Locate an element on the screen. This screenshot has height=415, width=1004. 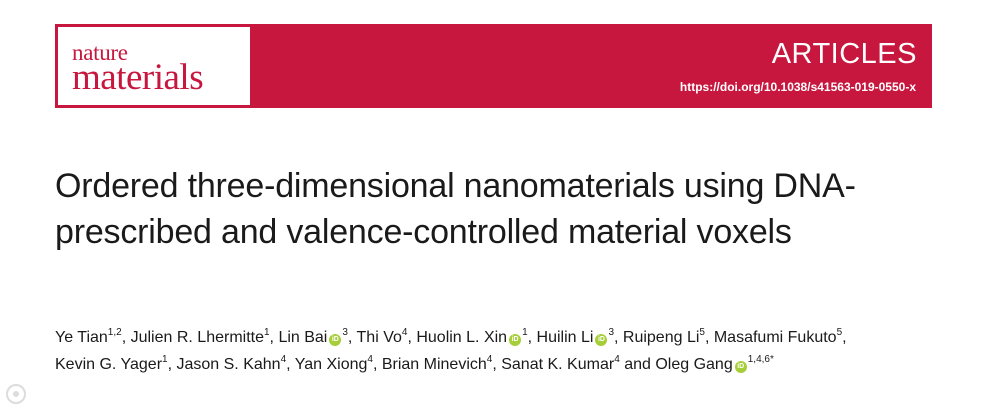
author-name: Ye Tian is located at coordinates (81, 337).